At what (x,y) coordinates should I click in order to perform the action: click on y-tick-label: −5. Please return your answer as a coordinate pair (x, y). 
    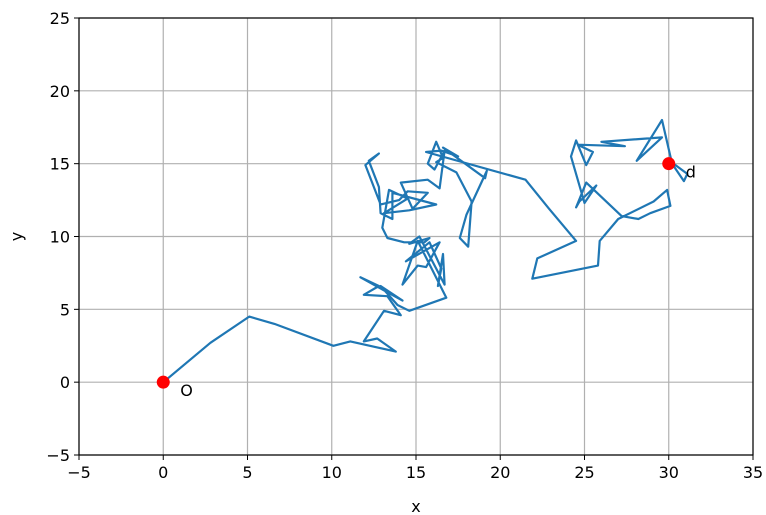
    Looking at the image, I should click on (58, 455).